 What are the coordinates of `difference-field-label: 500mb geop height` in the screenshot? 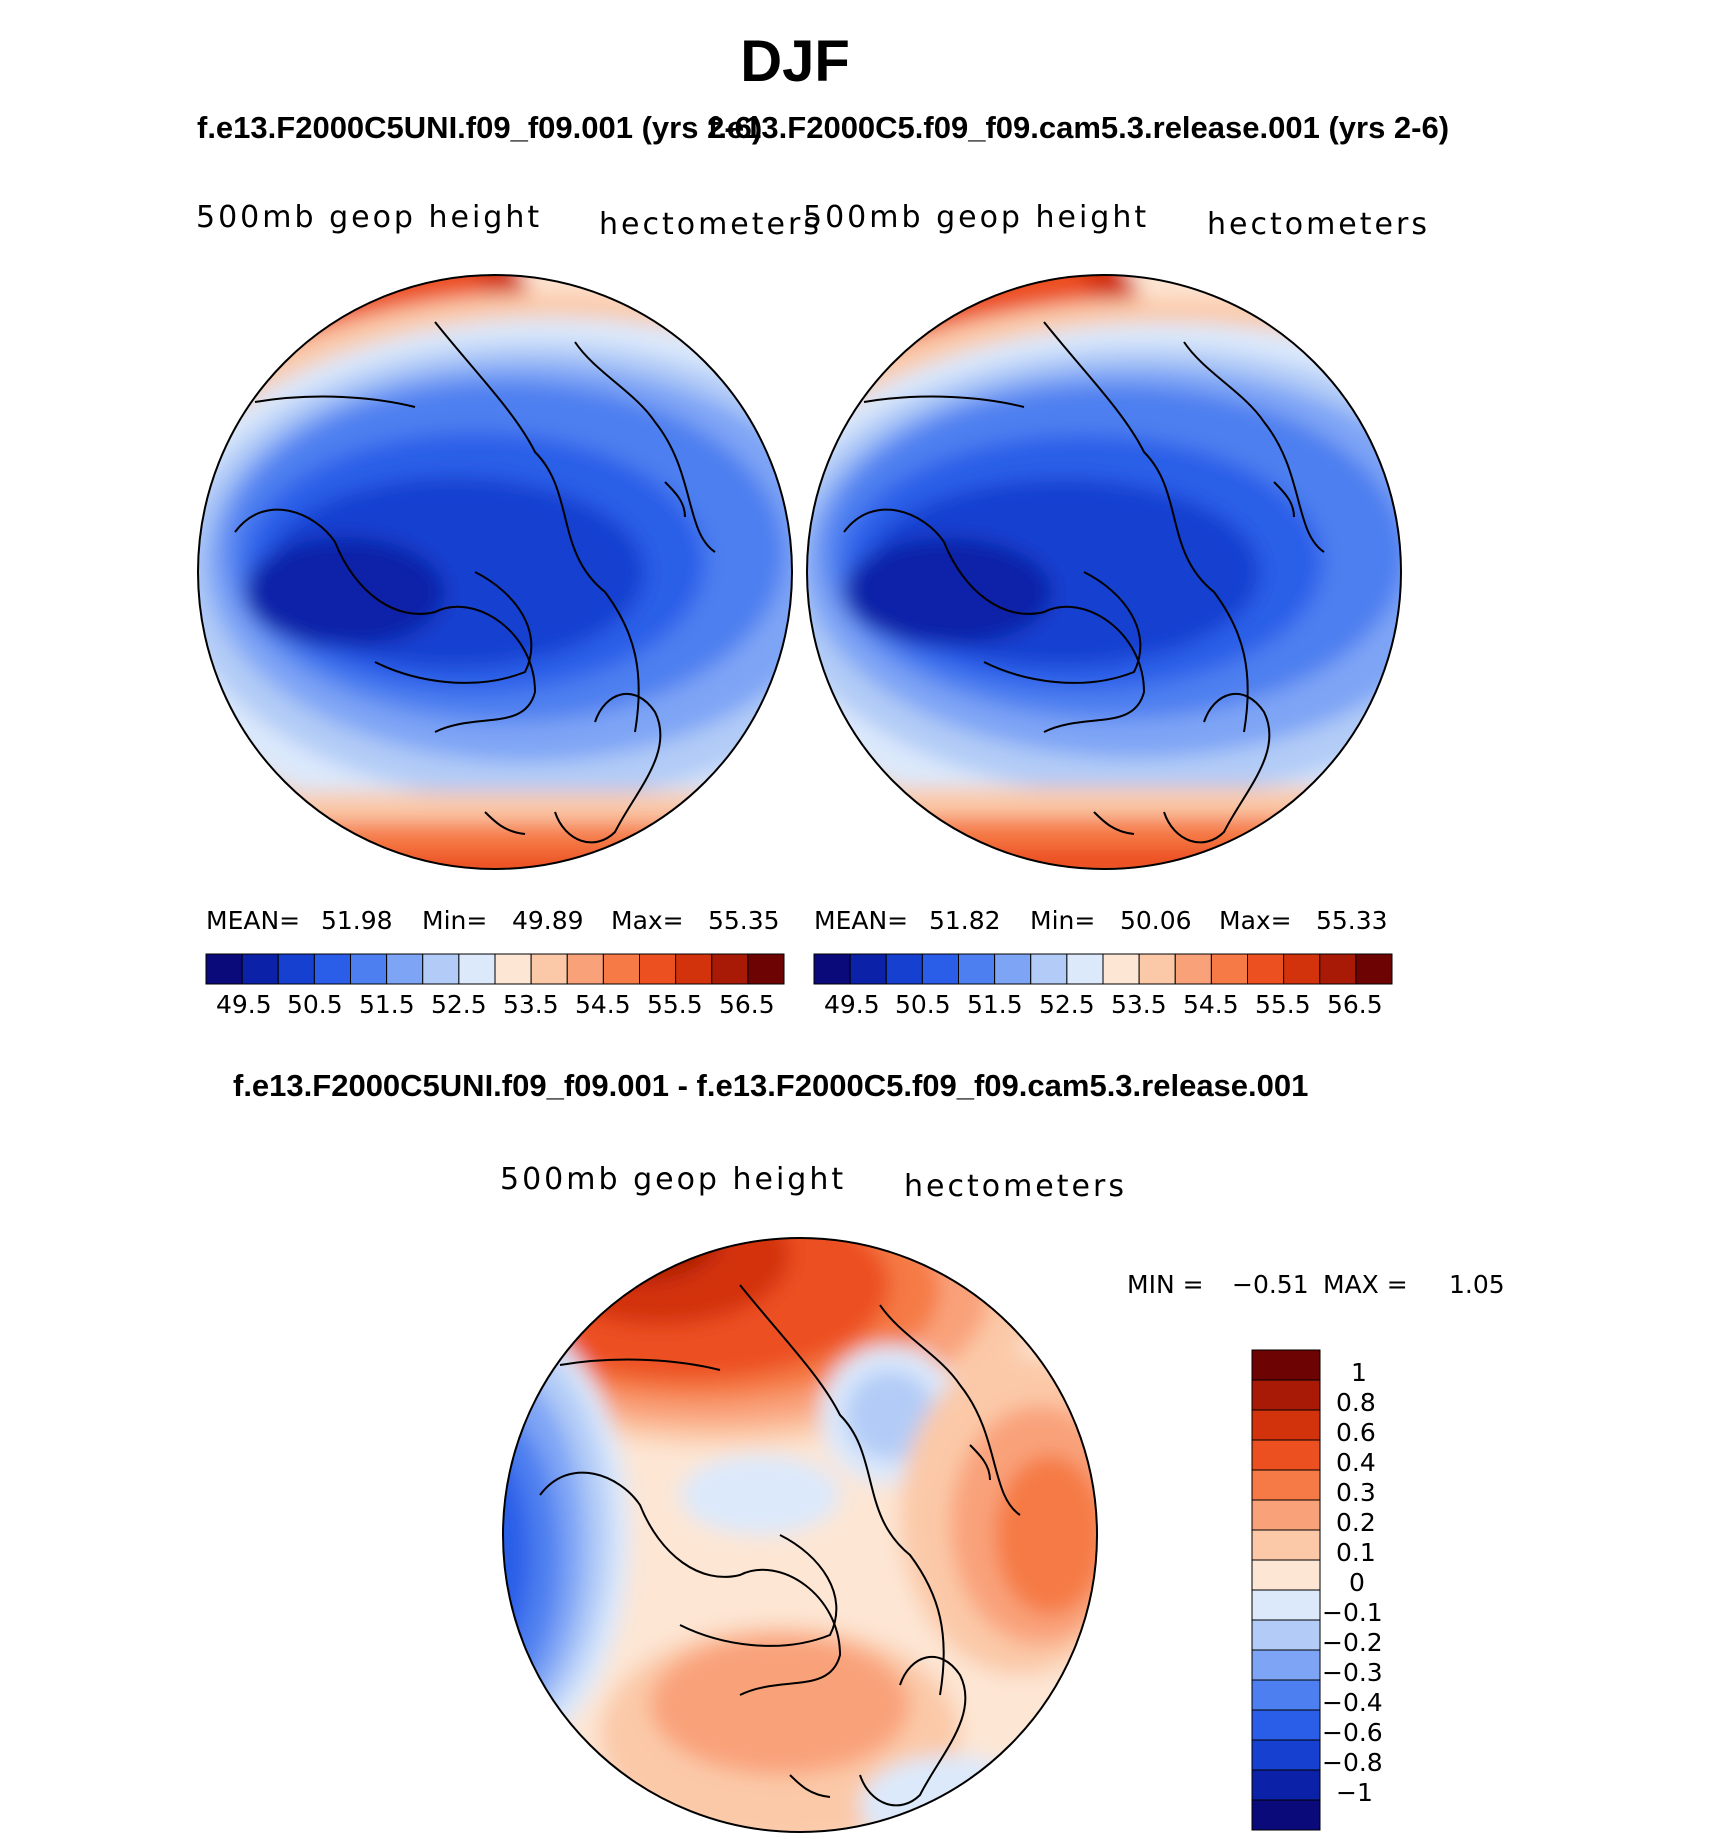 It's located at (673, 1179).